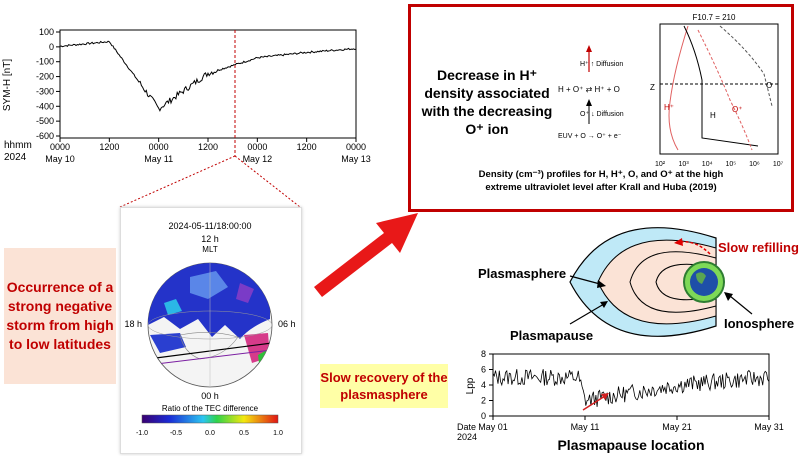 The height and width of the screenshot is (456, 800). Describe the element at coordinates (467, 437) in the screenshot. I see `lpp-year-label: 2024` at that location.